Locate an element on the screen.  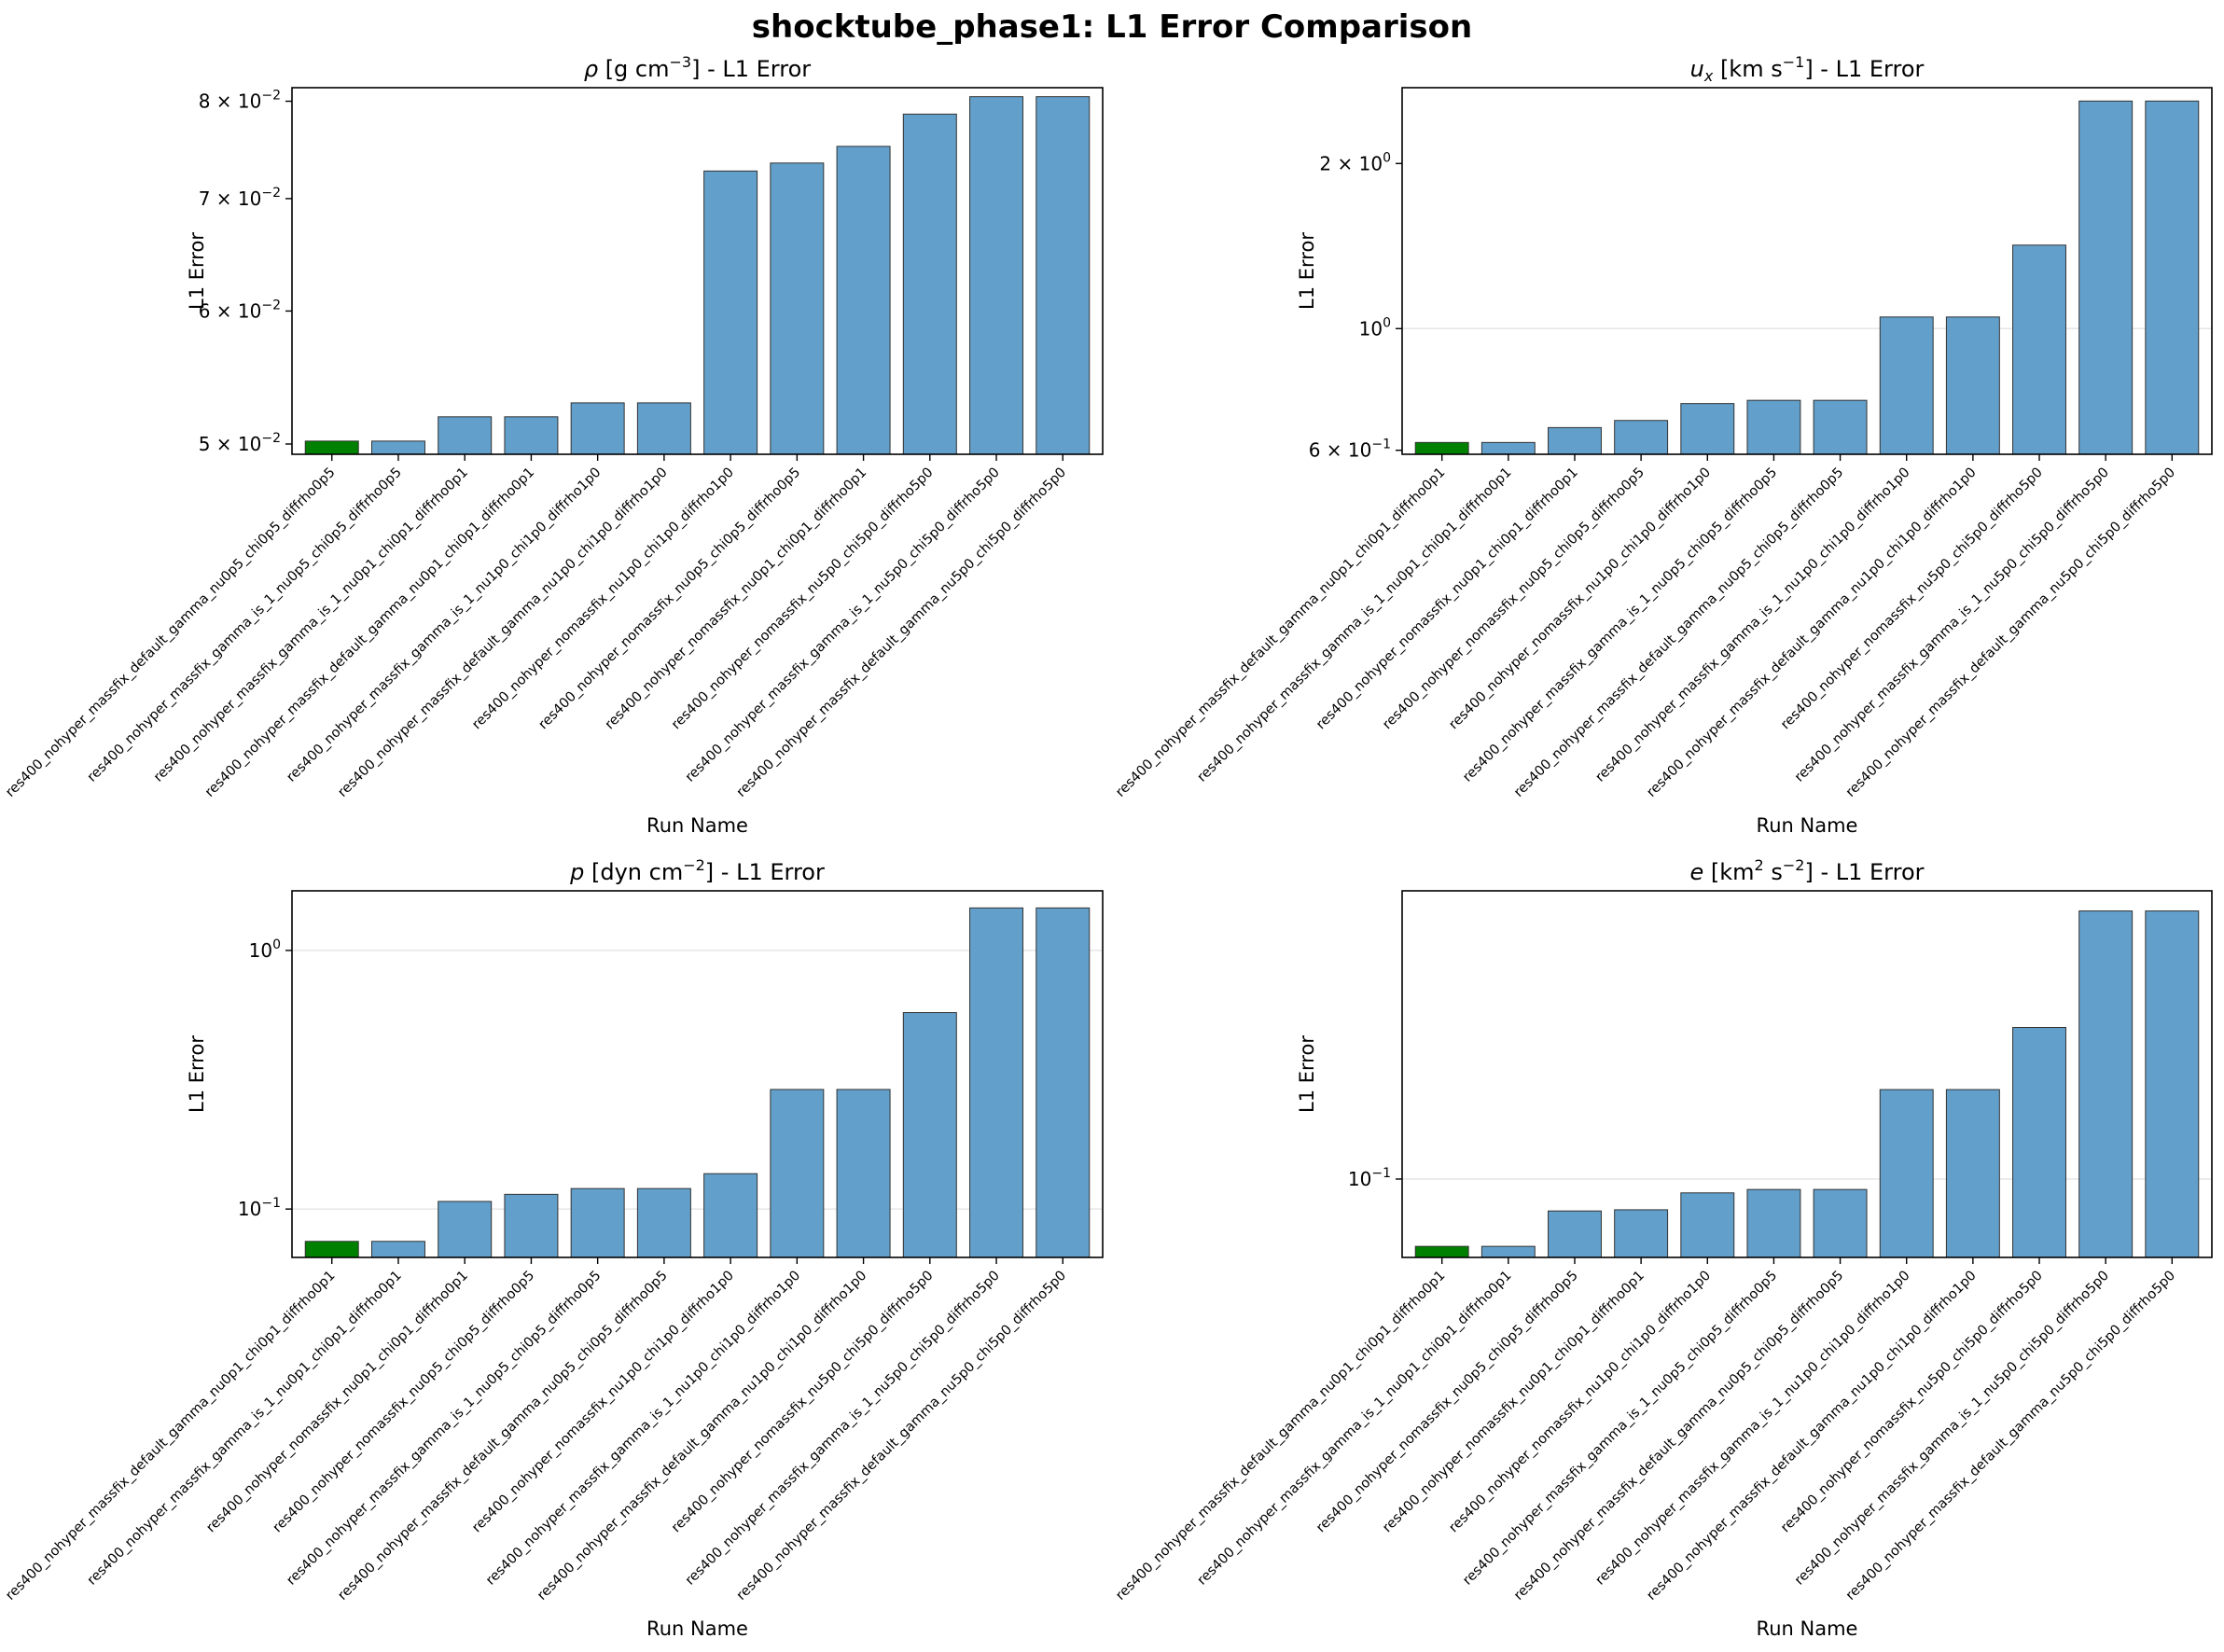
subplot-title: ρ [g cm−3] - L1 Error is located at coordinates (697, 67).